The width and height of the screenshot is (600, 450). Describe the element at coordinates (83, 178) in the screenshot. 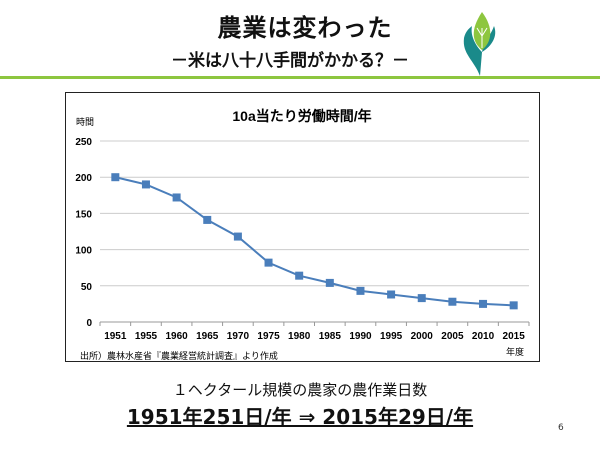

I see `y-tick-label: 200` at that location.